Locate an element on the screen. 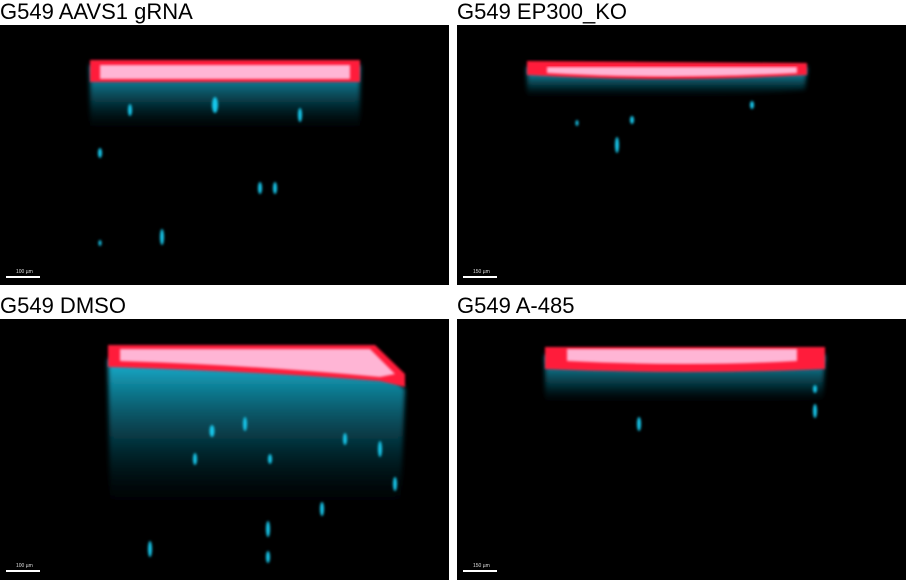 The height and width of the screenshot is (580, 906). panel-title: G549 EP300_KO is located at coordinates (542, 12).